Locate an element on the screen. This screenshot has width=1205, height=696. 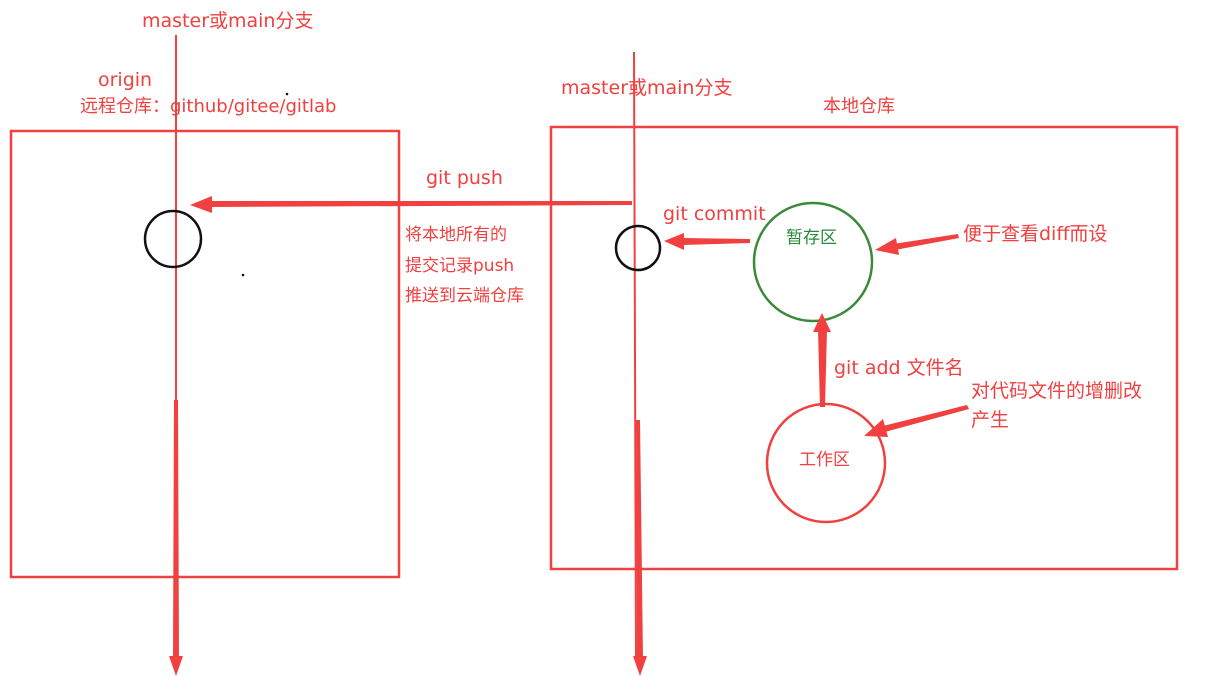
remote-commit-node is located at coordinates (173, 239).